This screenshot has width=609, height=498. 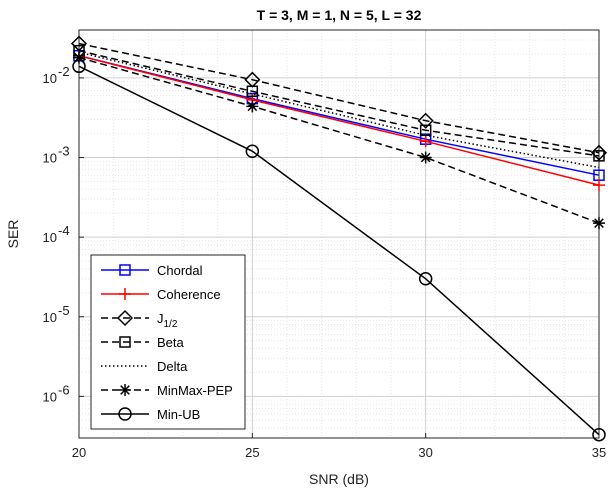 I want to click on chart-title: T = 3, M = 1, N = 5, L = 32, so click(x=339, y=15).